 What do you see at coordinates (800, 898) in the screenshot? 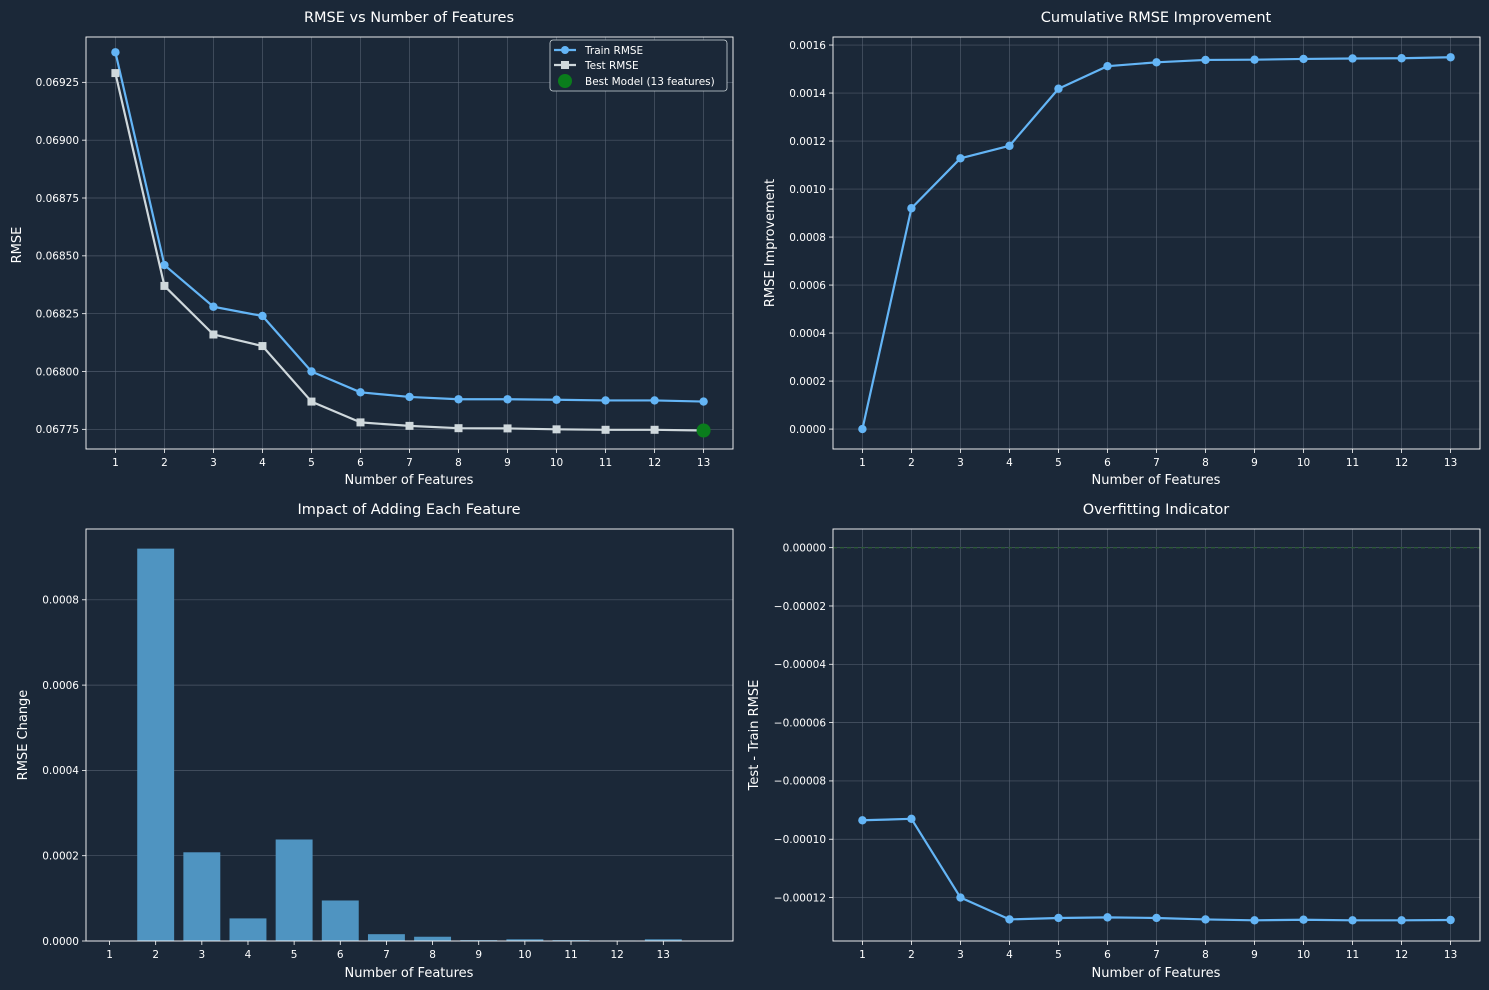
I see `y-tick-label: −0.00012` at bounding box center [800, 898].